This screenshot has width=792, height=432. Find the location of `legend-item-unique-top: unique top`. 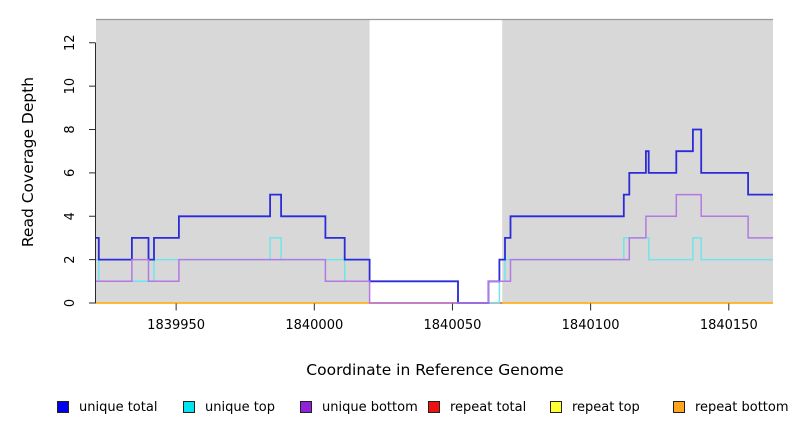

legend-item-unique-top: unique top is located at coordinates (229, 407).